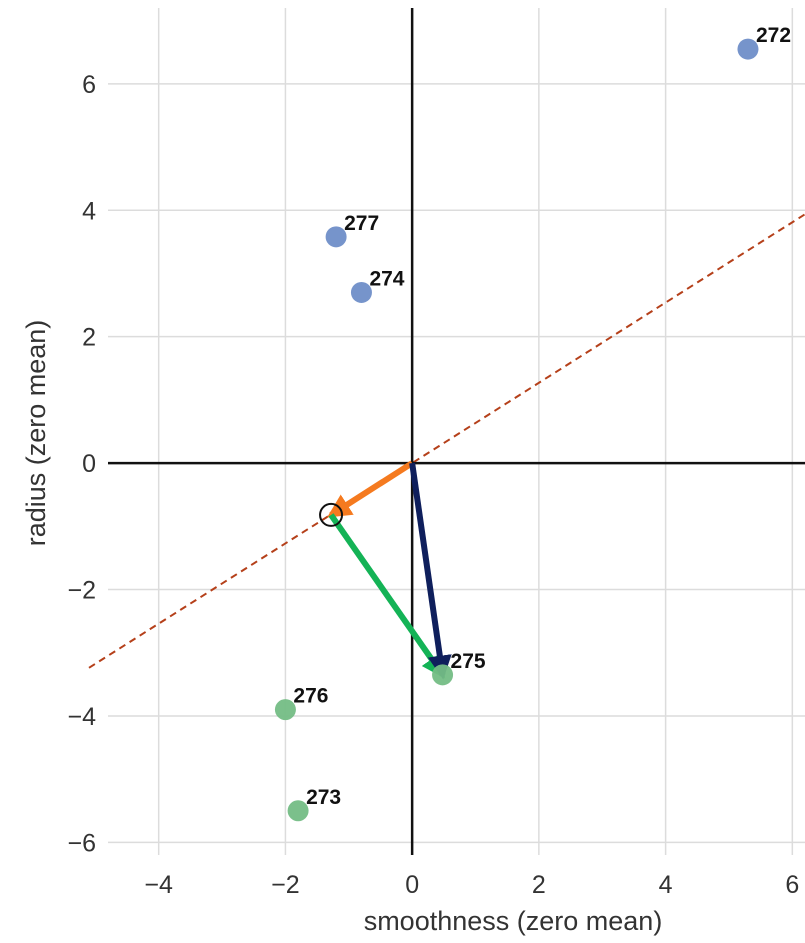 This screenshot has height=943, width=805. Describe the element at coordinates (285, 885) in the screenshot. I see `x-tick-label: −2` at that location.